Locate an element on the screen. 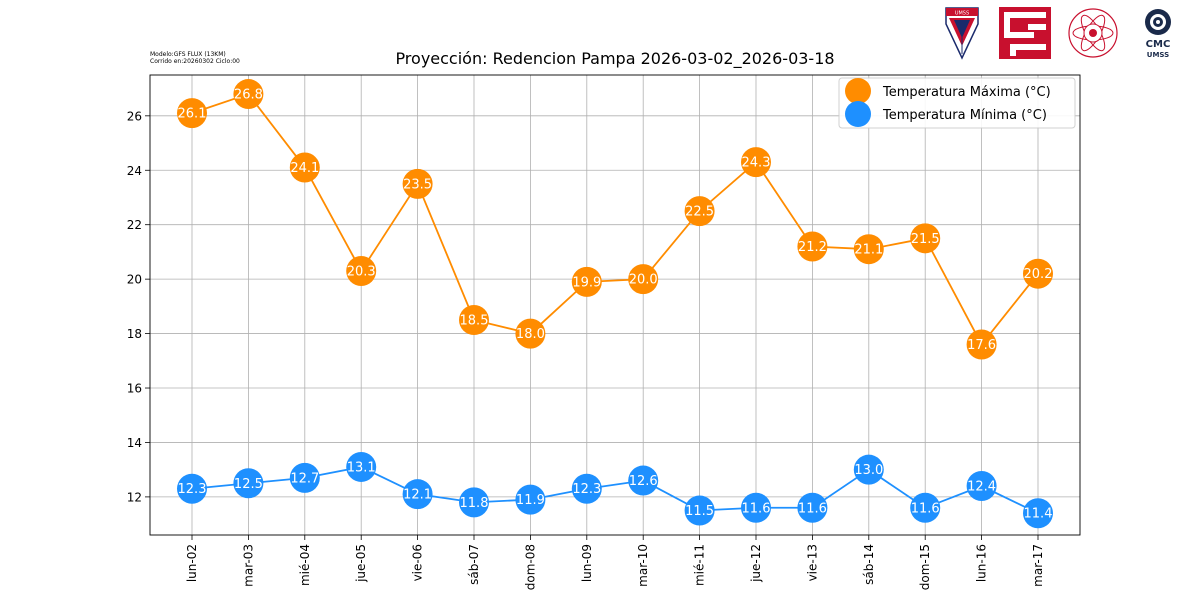 The width and height of the screenshot is (1200, 600). max-temp-label: 19.9 is located at coordinates (586, 282).